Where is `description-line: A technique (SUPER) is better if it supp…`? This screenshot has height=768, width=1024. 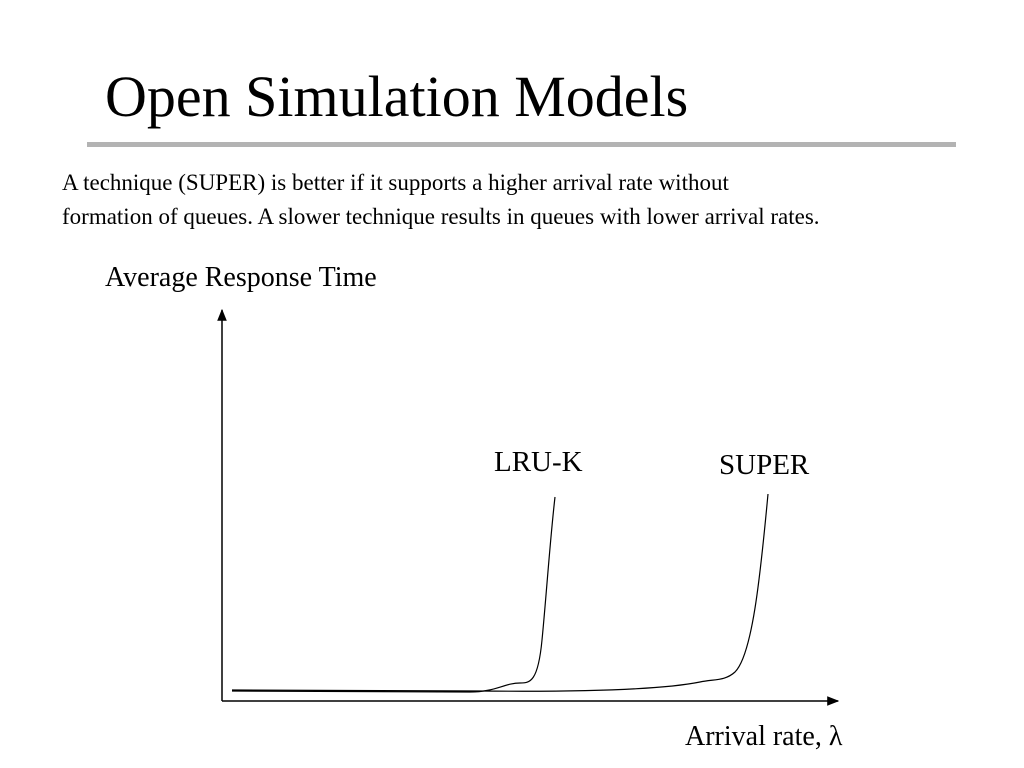
description-line: A technique (SUPER) is better if it supp… is located at coordinates (395, 182).